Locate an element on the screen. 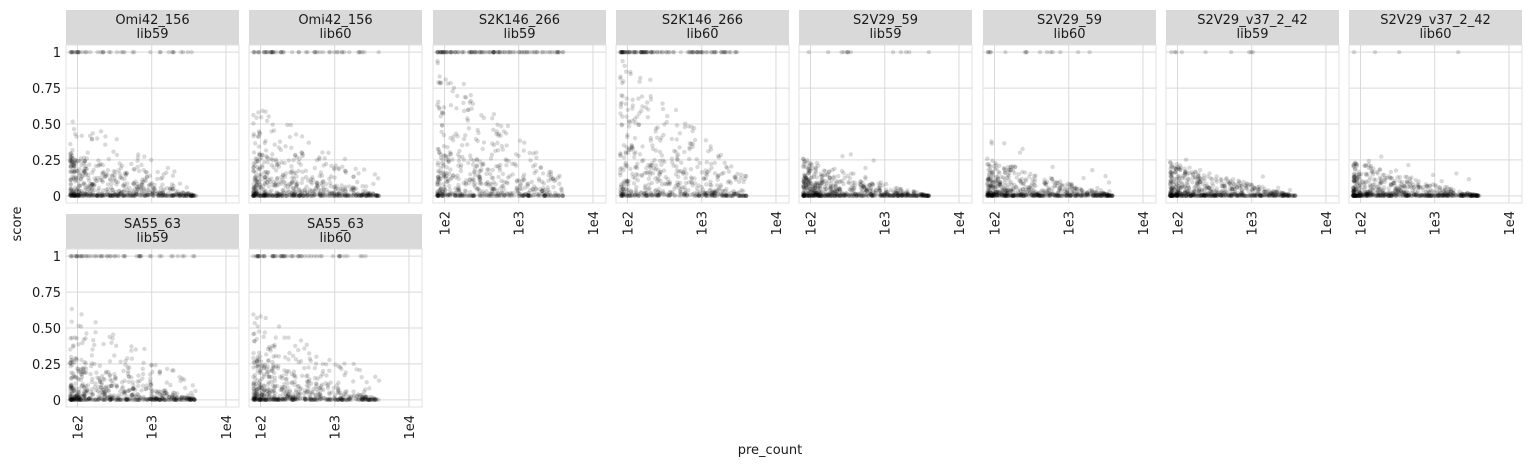 The width and height of the screenshot is (1532, 467). y-tick-label: 0.75 is located at coordinates (46, 89).